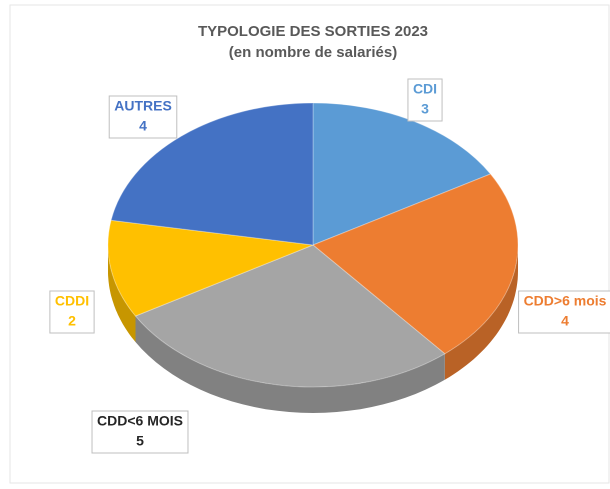 This screenshot has width=610, height=489. Describe the element at coordinates (72, 301) in the screenshot. I see `data-label-name: CDDI` at that location.